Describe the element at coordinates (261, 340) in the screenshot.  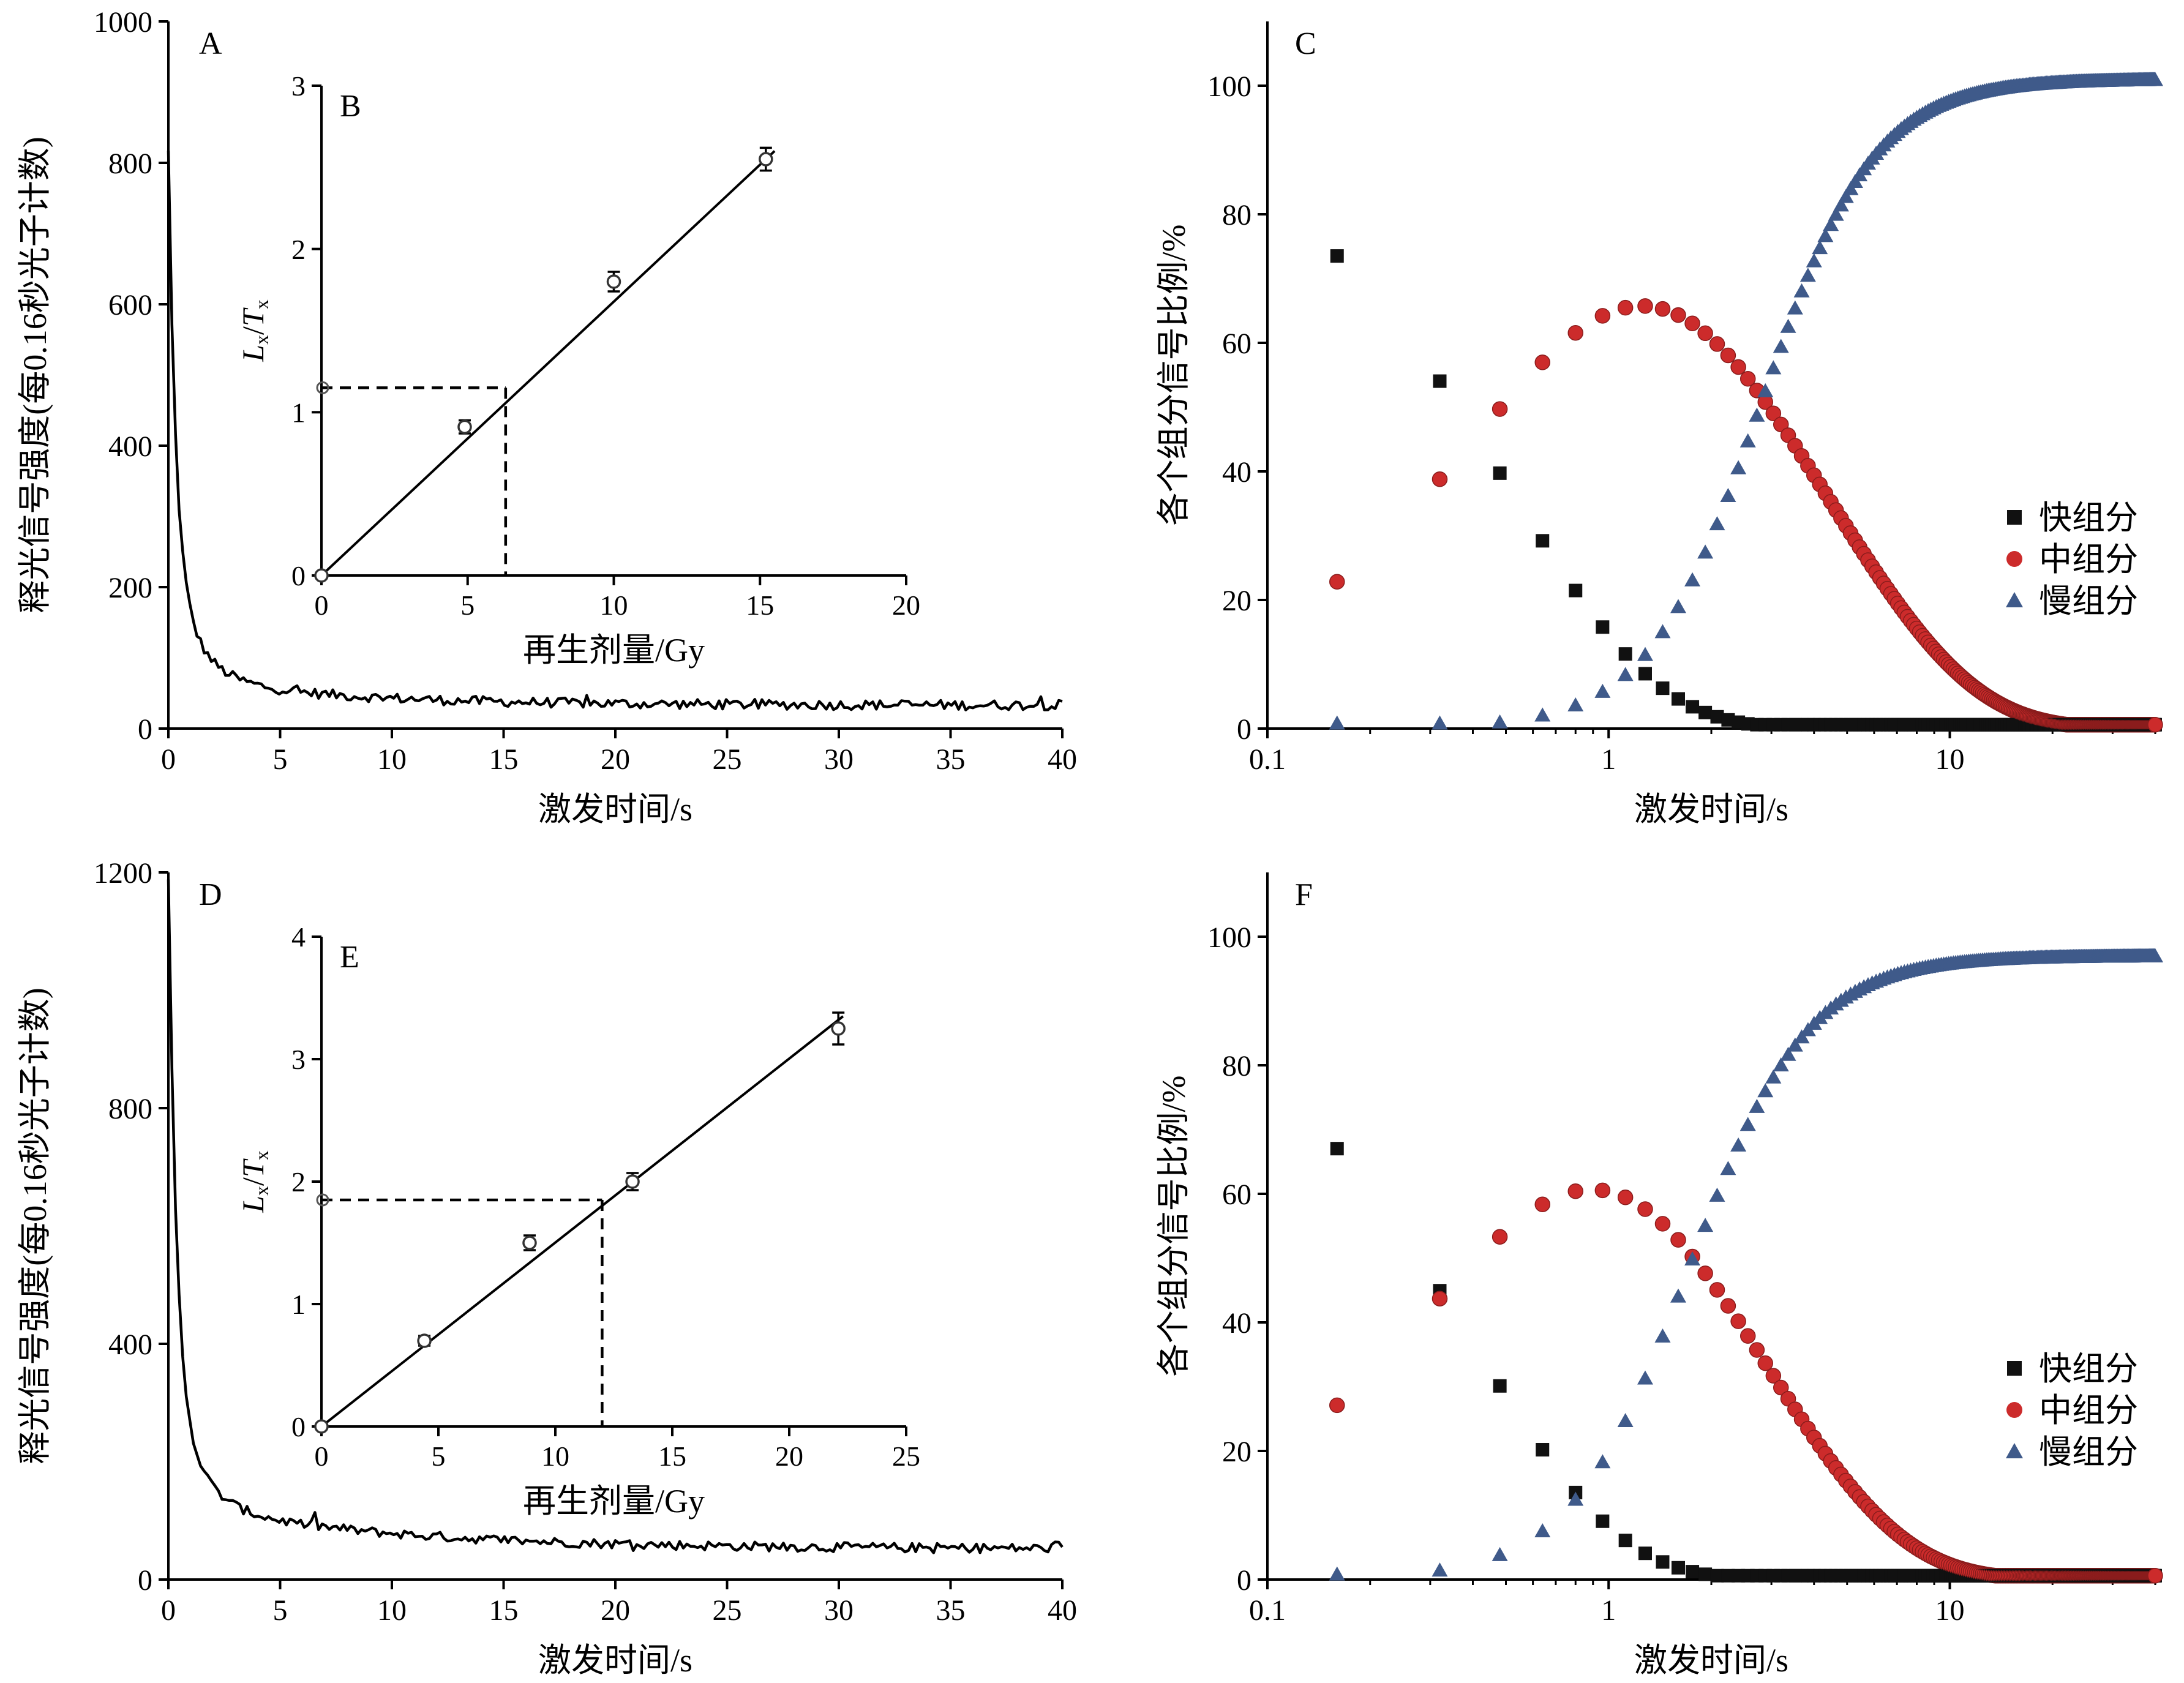
I see `y-axis-label-part: x` at that location.